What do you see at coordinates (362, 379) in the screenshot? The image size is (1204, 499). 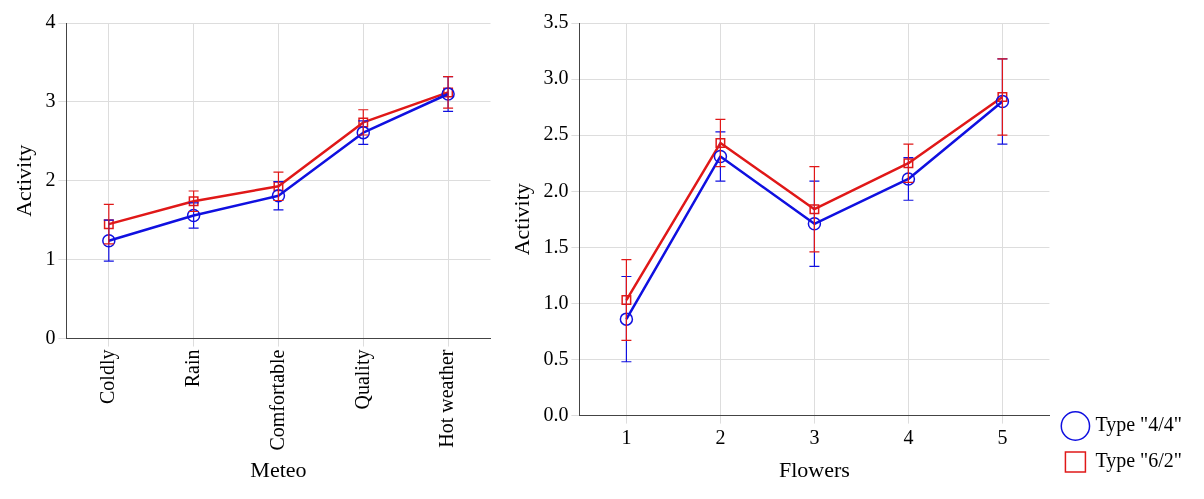 I see `x-tick-label: Quality` at bounding box center [362, 379].